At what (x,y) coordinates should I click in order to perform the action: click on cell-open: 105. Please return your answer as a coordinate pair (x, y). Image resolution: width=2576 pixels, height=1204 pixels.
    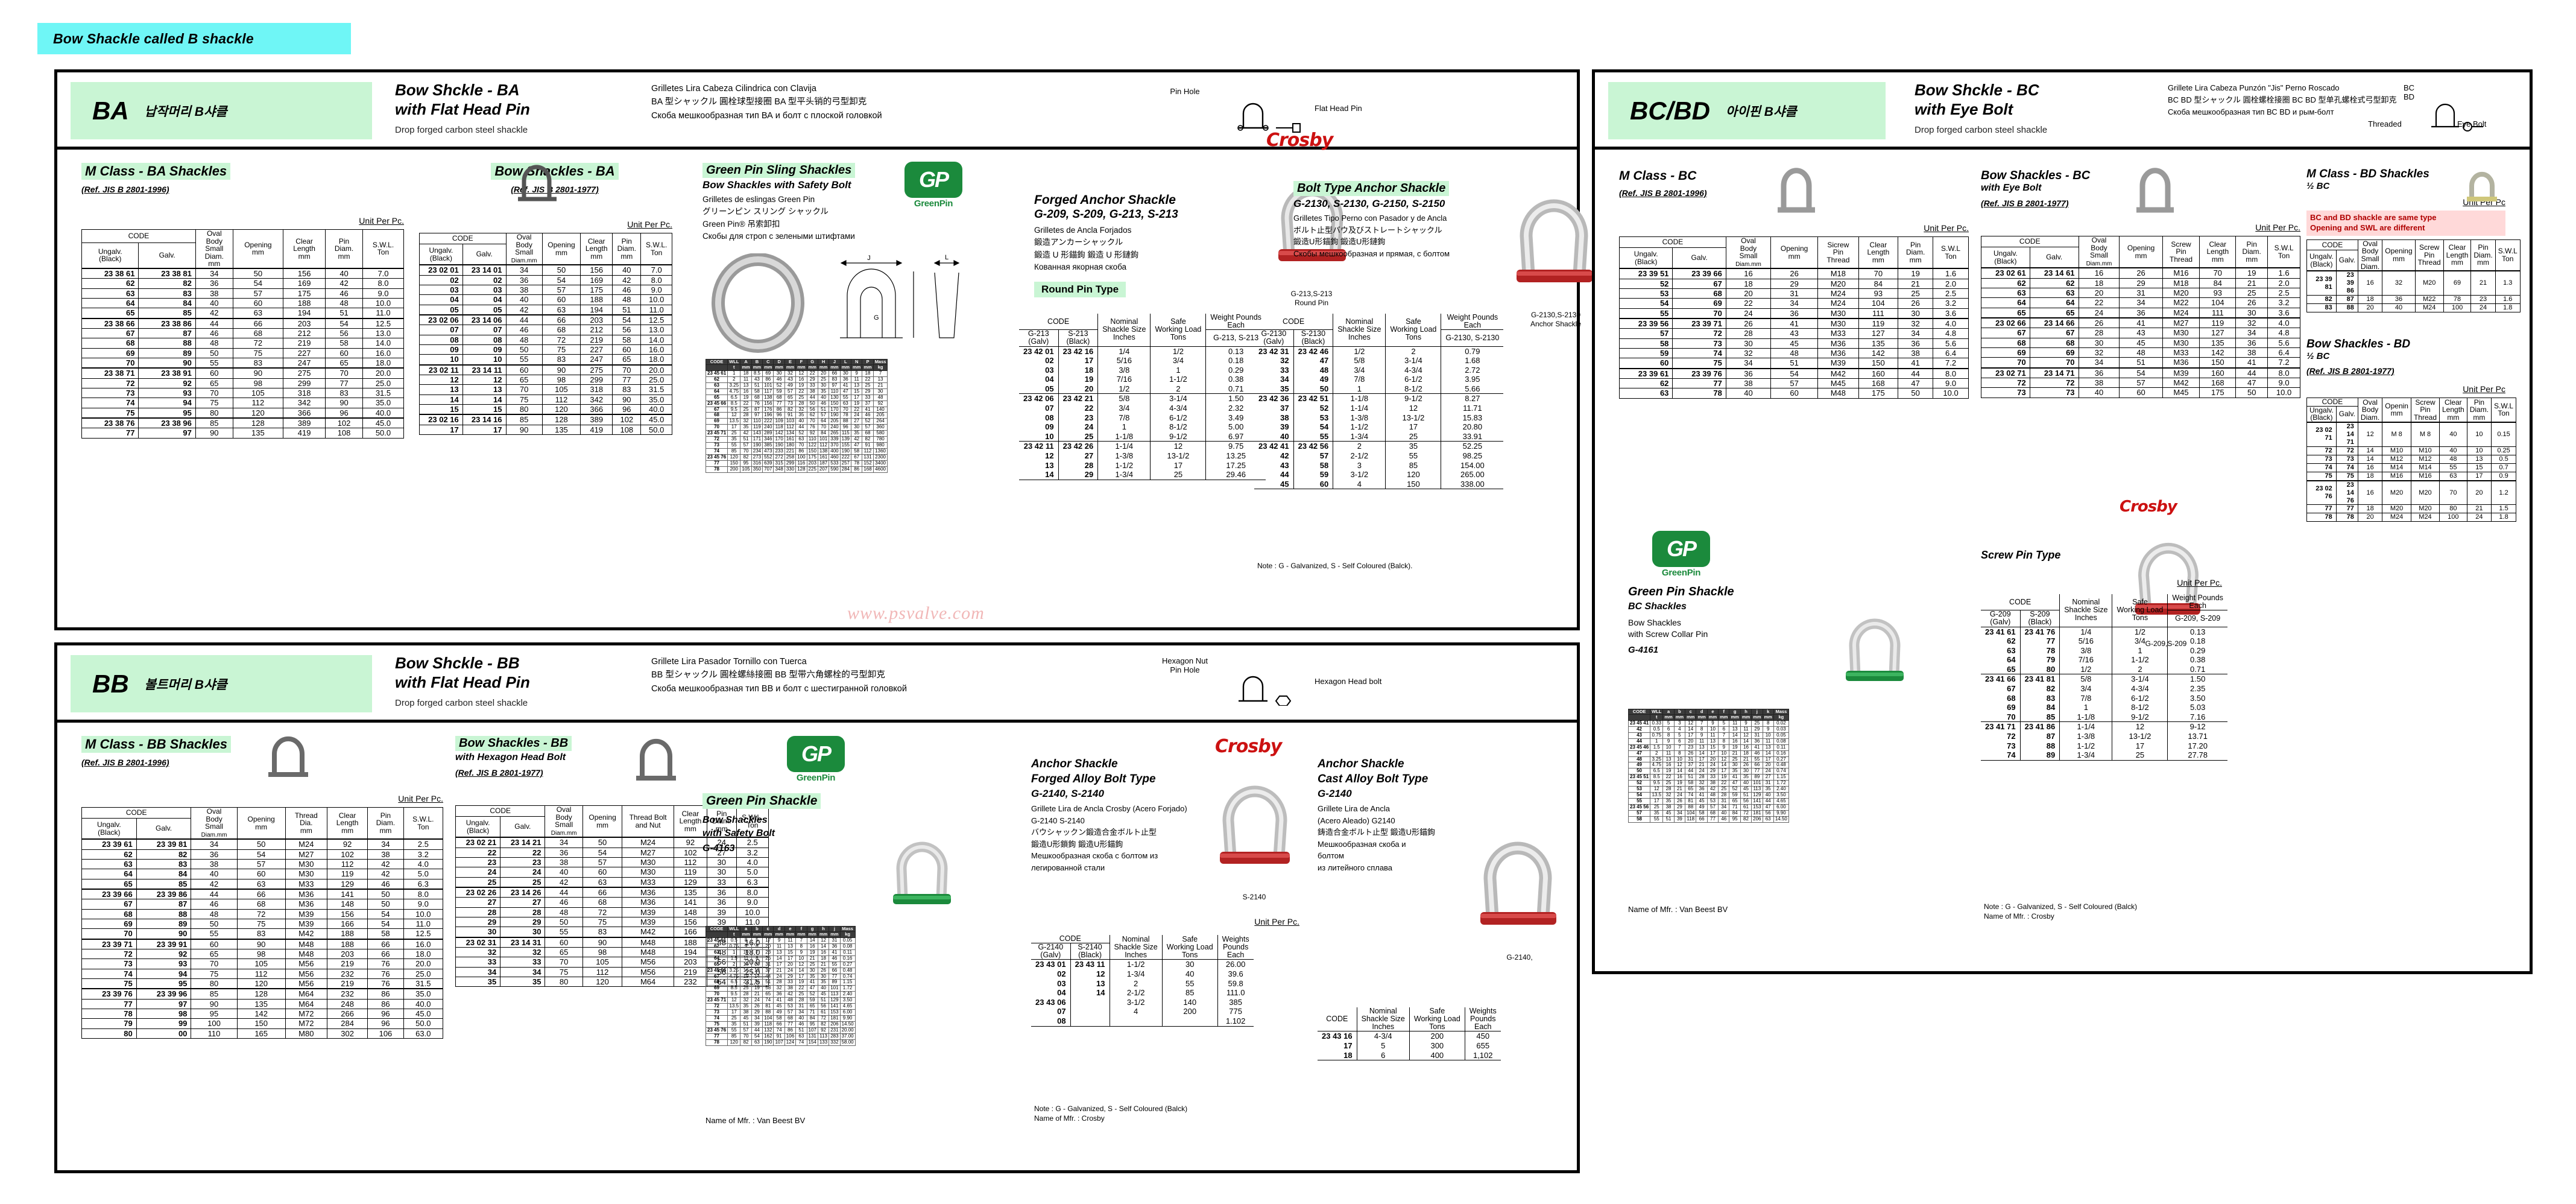
    Looking at the image, I should click on (602, 963).